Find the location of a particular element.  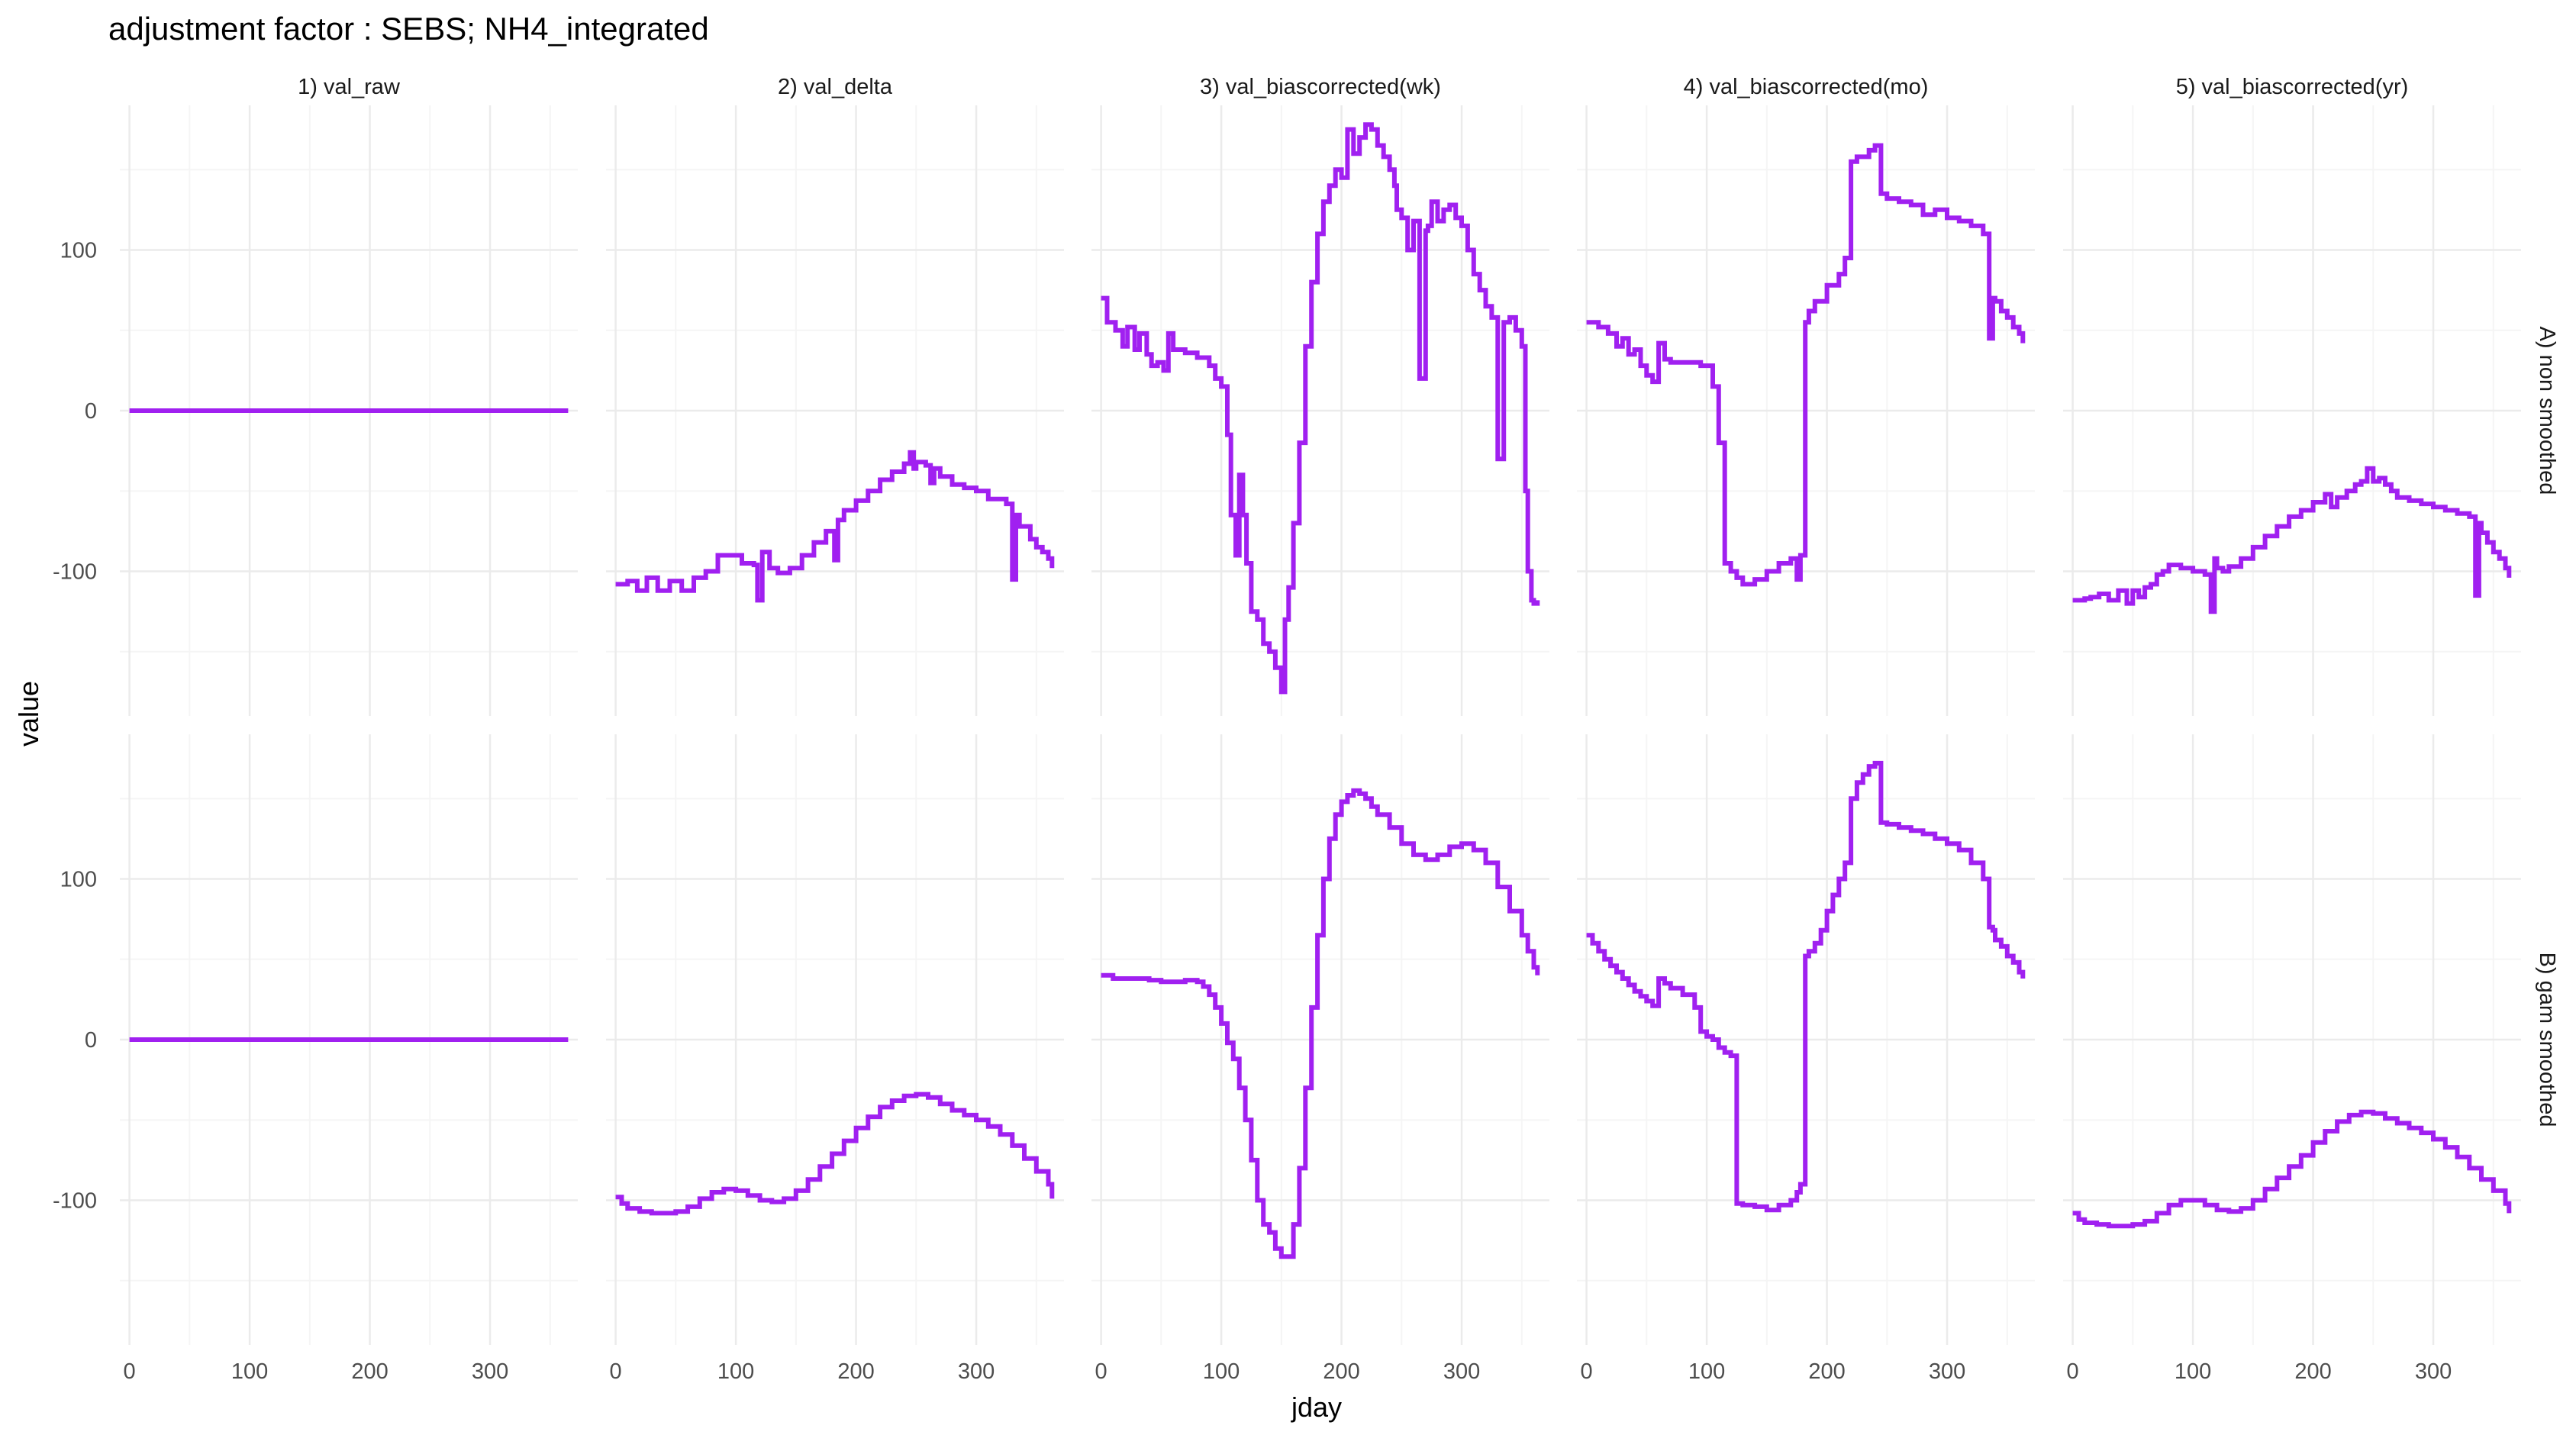

series-line-r1-c4 is located at coordinates (1806, 365).